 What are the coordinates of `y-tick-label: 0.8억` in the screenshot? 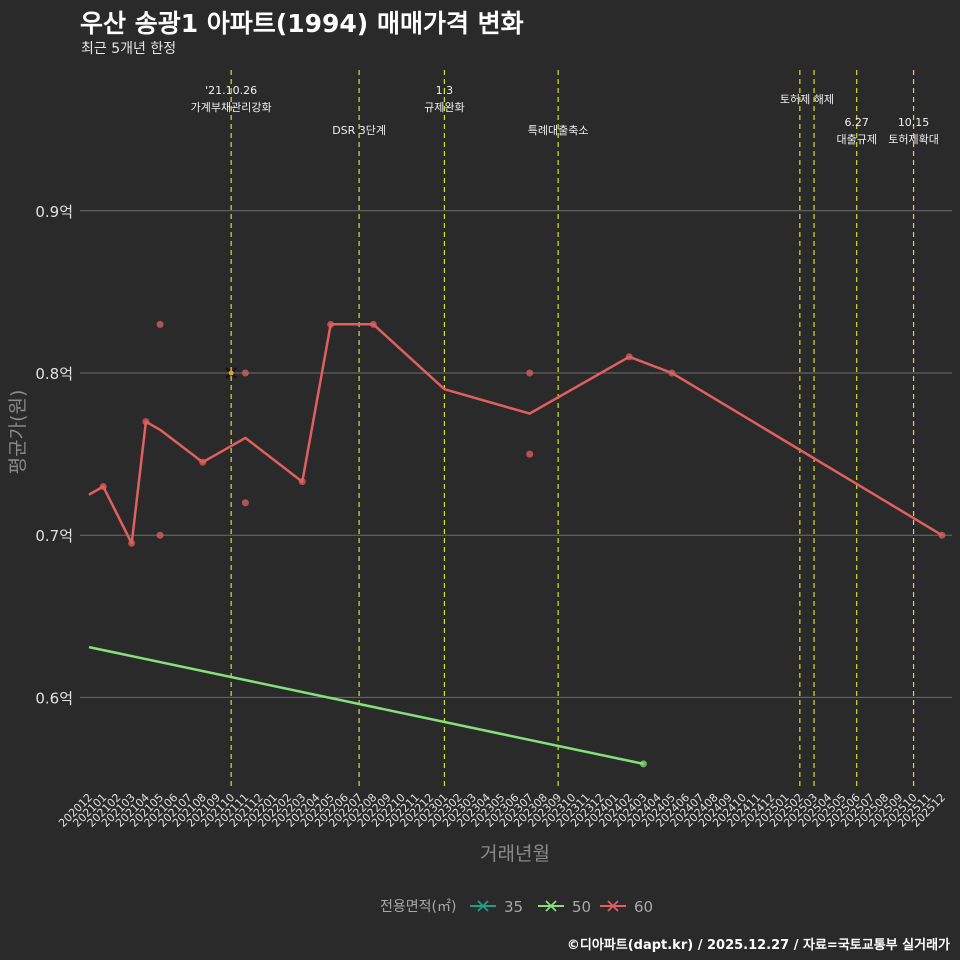 It's located at (54, 374).